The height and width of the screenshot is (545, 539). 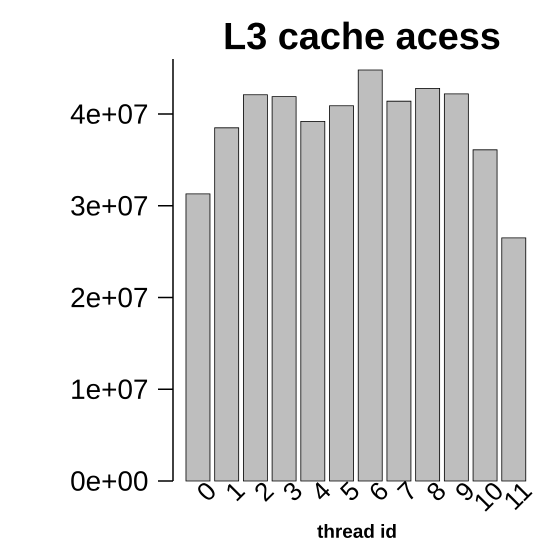 I want to click on chart-title: L3 cache acess, so click(x=363, y=36).